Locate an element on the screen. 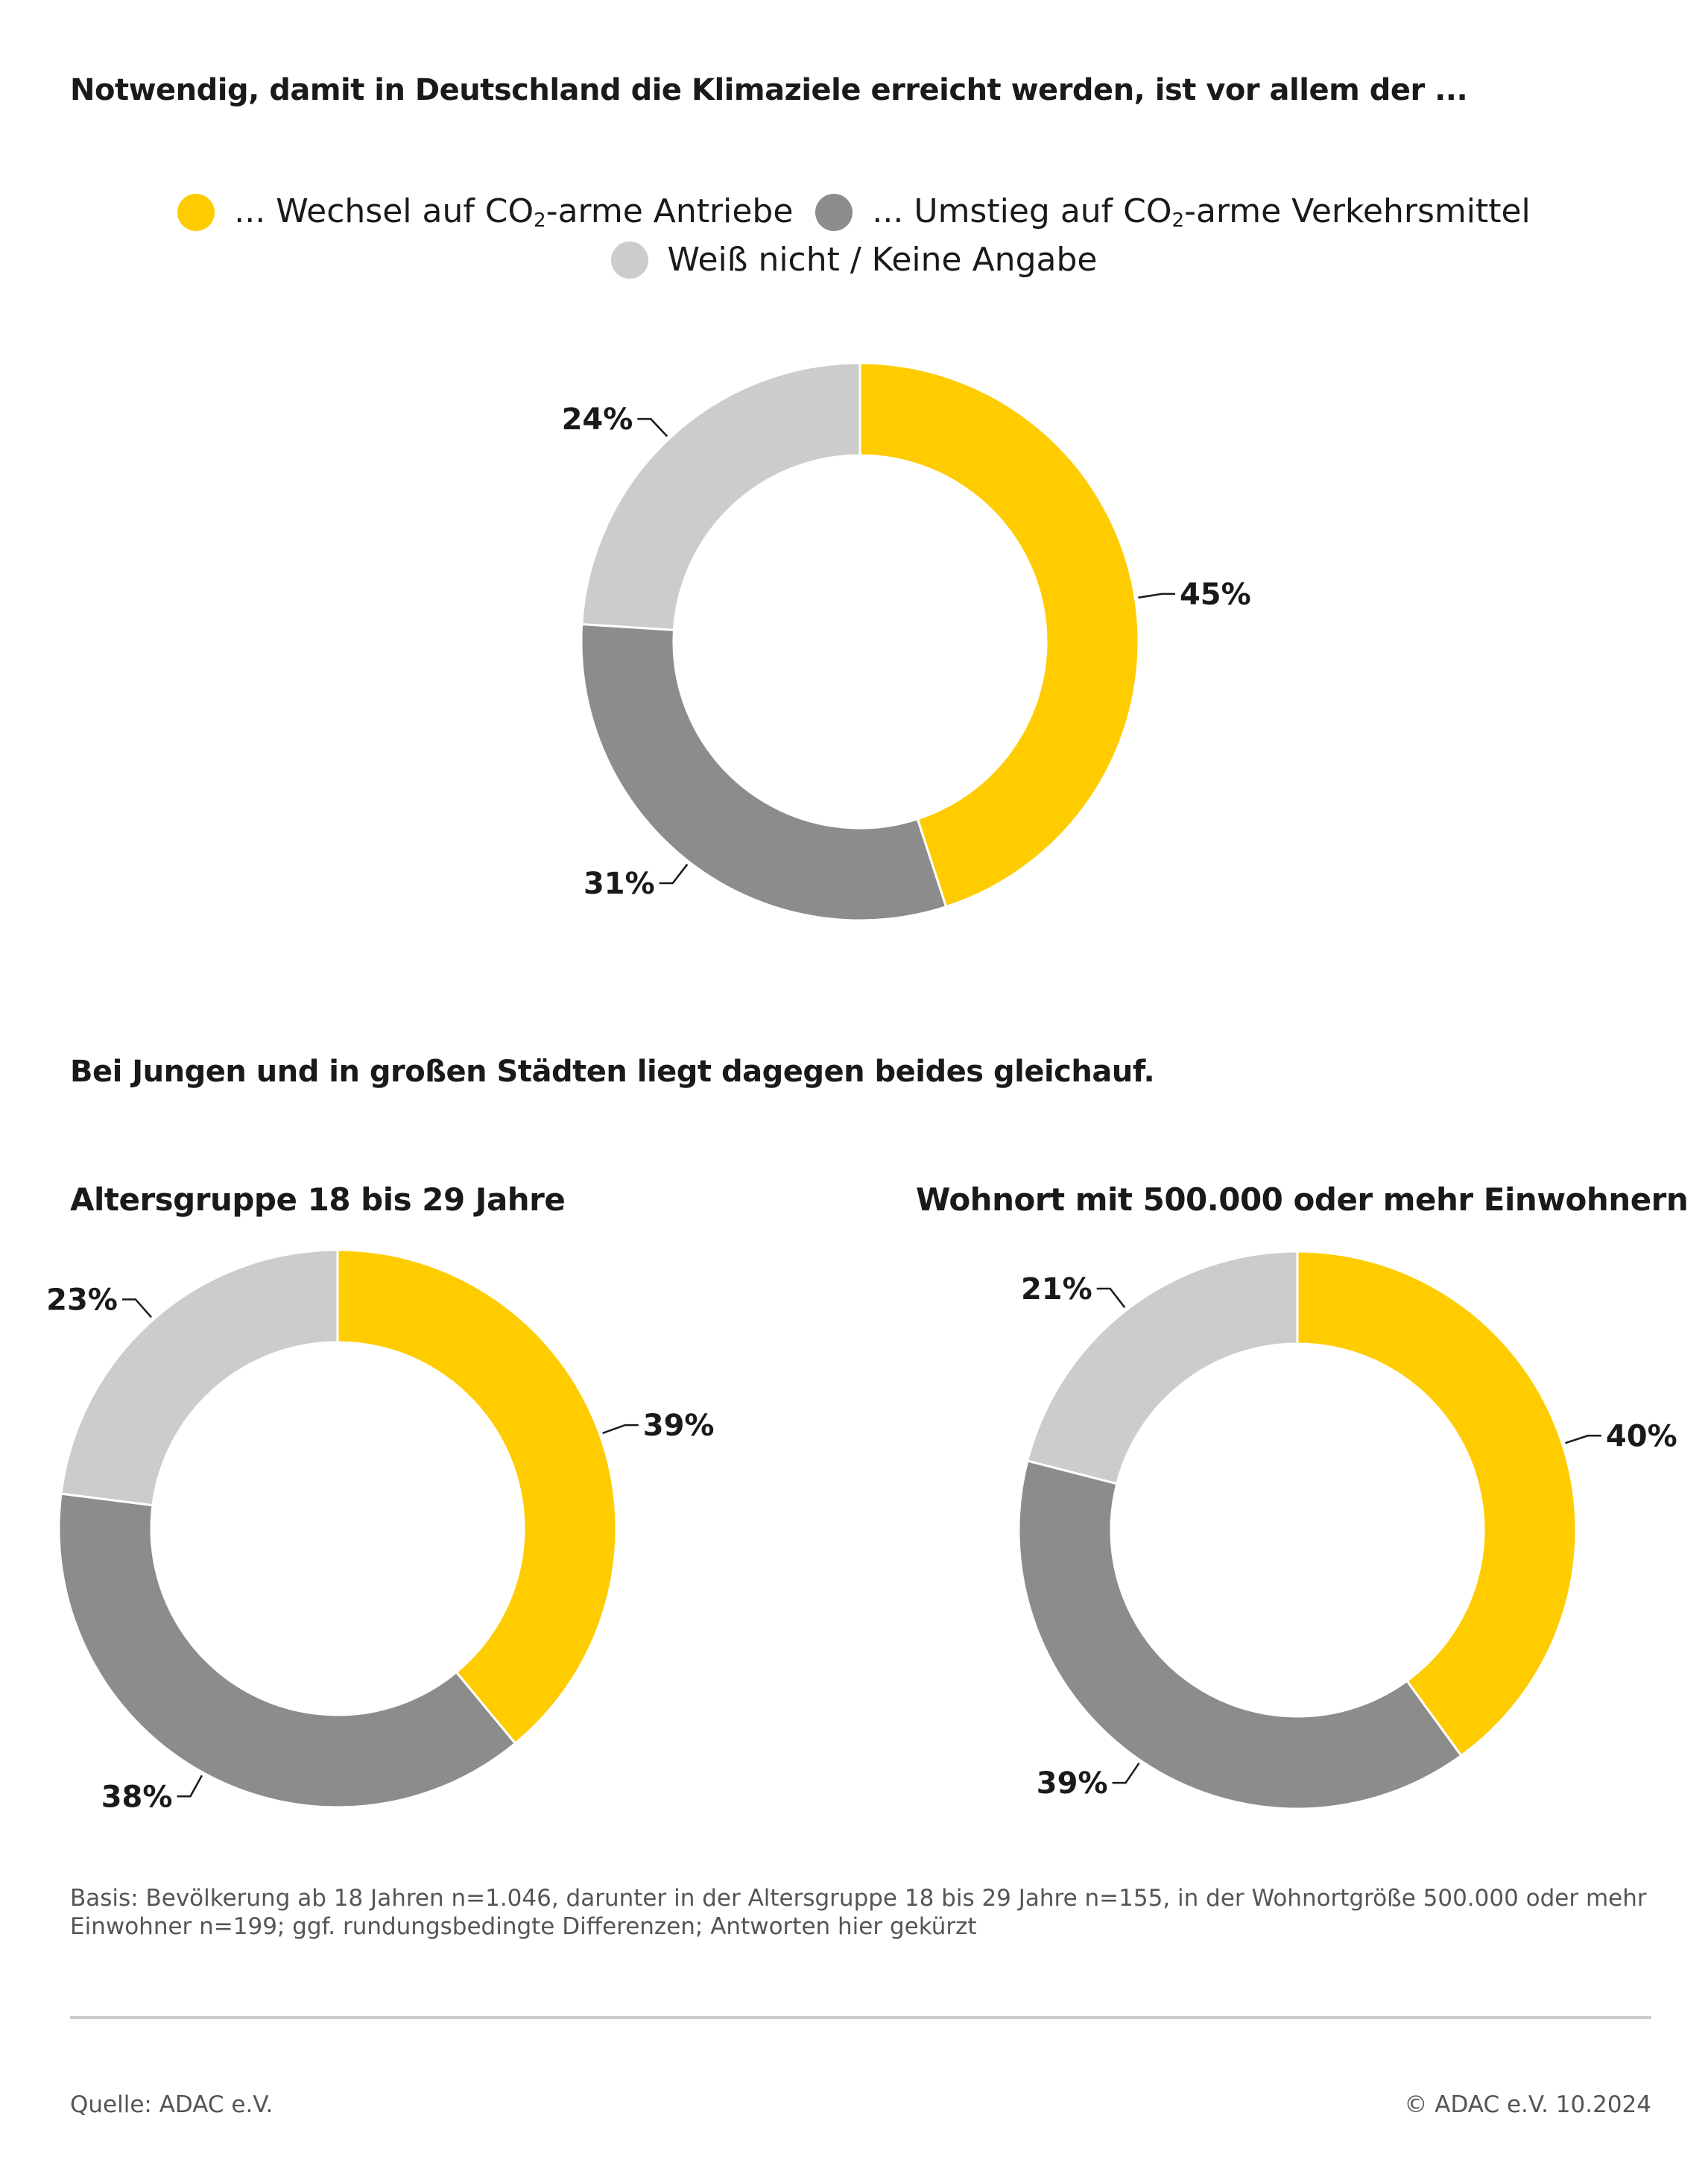 Image resolution: width=1708 pixels, height=2180 pixels. legend-row-2: Weiß nicht / Keine Angabe is located at coordinates (854, 260).